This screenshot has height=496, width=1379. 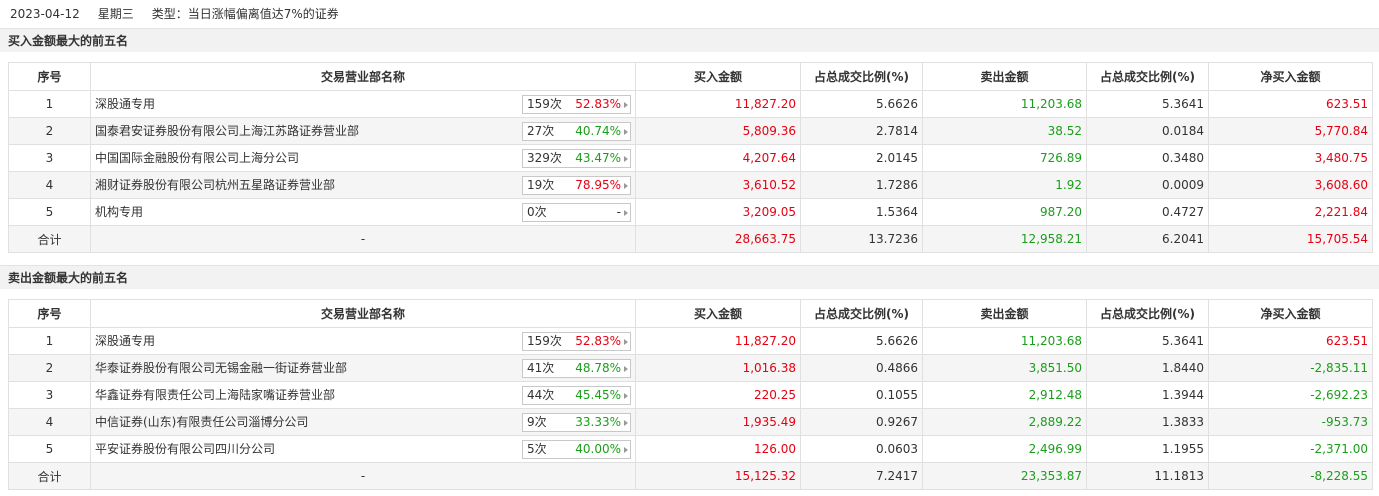 I want to click on rate-badge: 41次 48.78%, so click(x=576, y=368).